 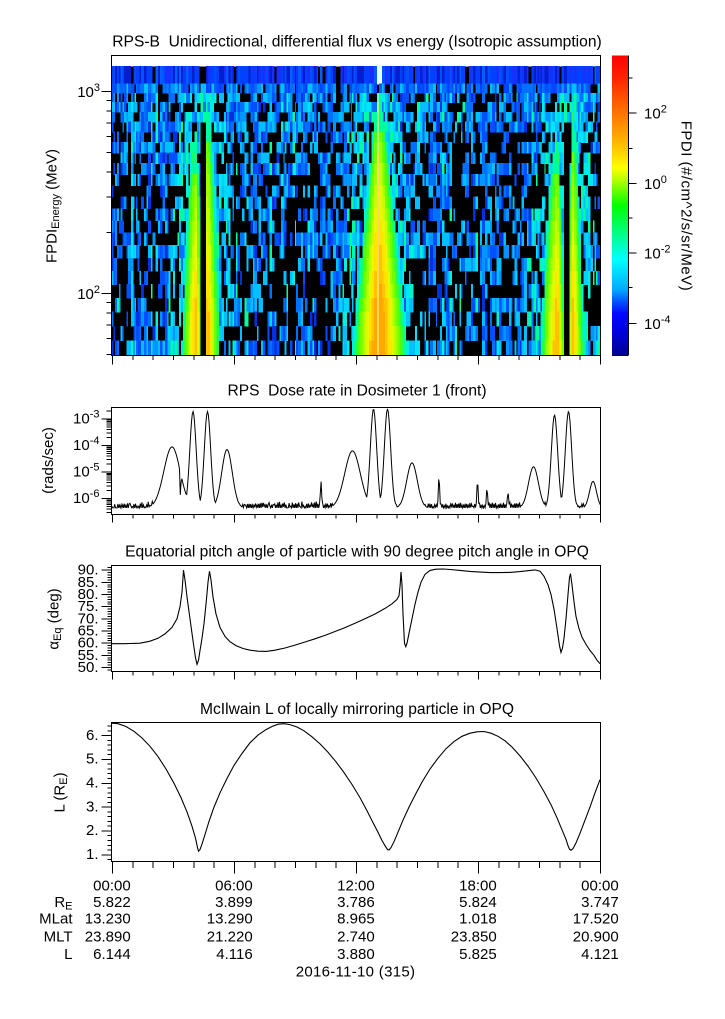 What do you see at coordinates (686, 206) in the screenshot?
I see `svg-text: FPDI (#/cm^2/s/sr/MeV)` at bounding box center [686, 206].